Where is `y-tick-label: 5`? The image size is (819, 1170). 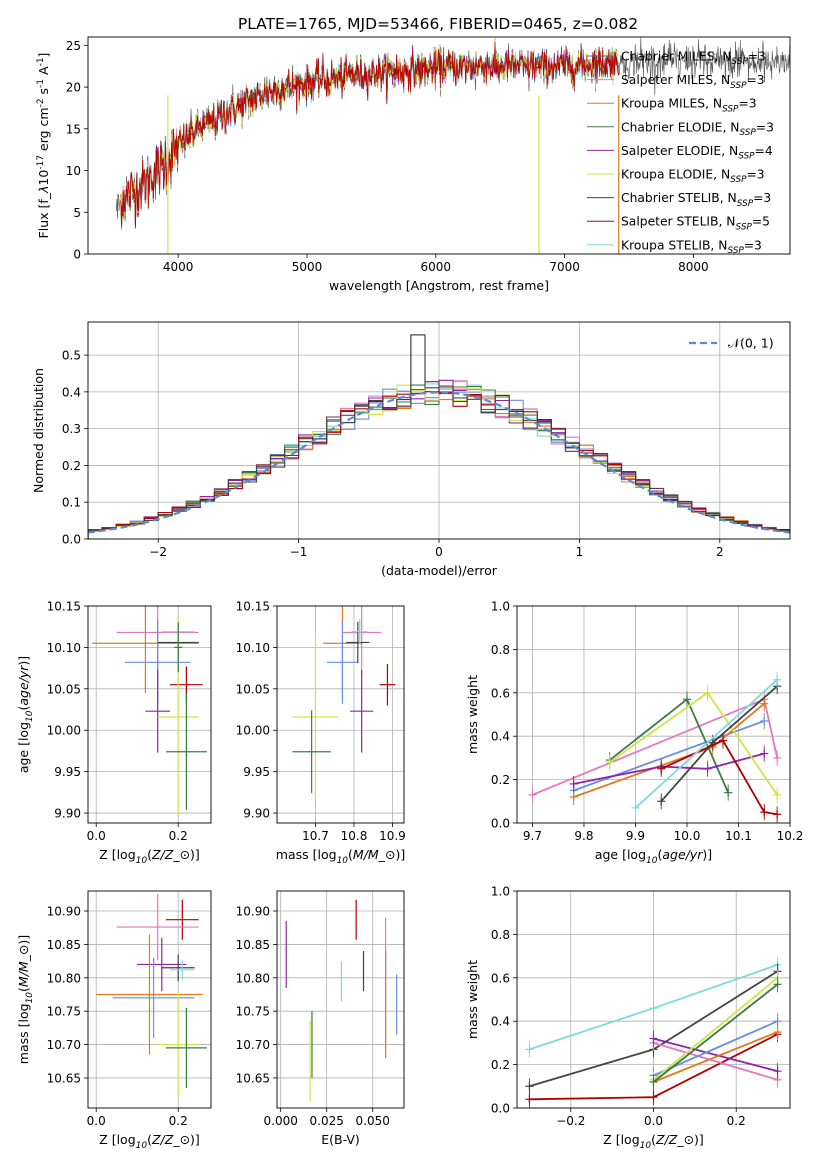
y-tick-label: 5 is located at coordinates (77, 213).